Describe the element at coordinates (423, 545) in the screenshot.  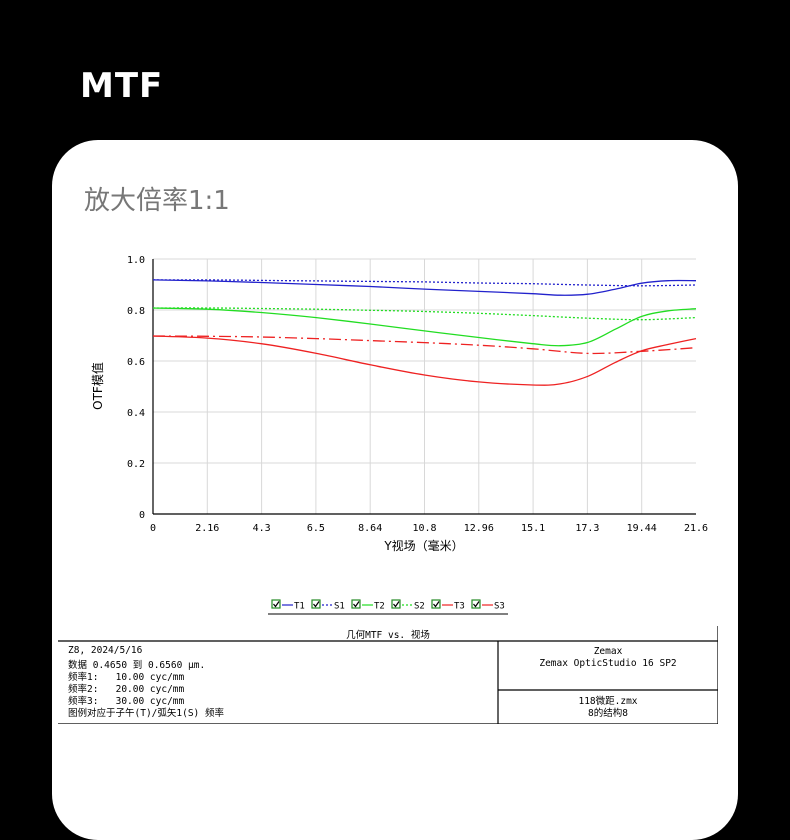
I see `x-axis-label: Y视场（毫米）` at that location.